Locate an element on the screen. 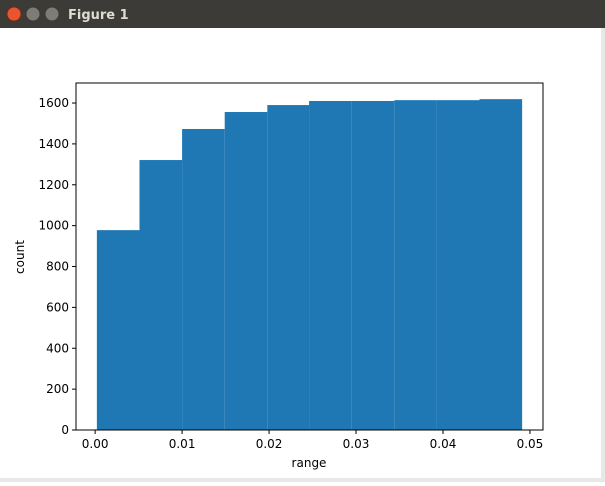 This screenshot has height=486, width=605. x-axis-label: range is located at coordinates (309, 463).